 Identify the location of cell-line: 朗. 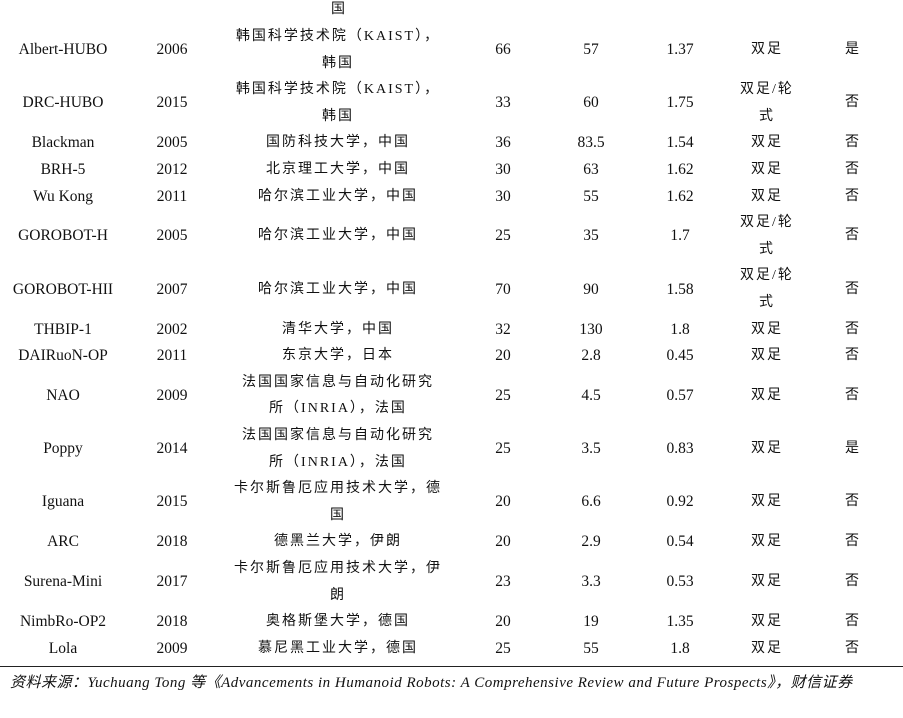
(338, 595).